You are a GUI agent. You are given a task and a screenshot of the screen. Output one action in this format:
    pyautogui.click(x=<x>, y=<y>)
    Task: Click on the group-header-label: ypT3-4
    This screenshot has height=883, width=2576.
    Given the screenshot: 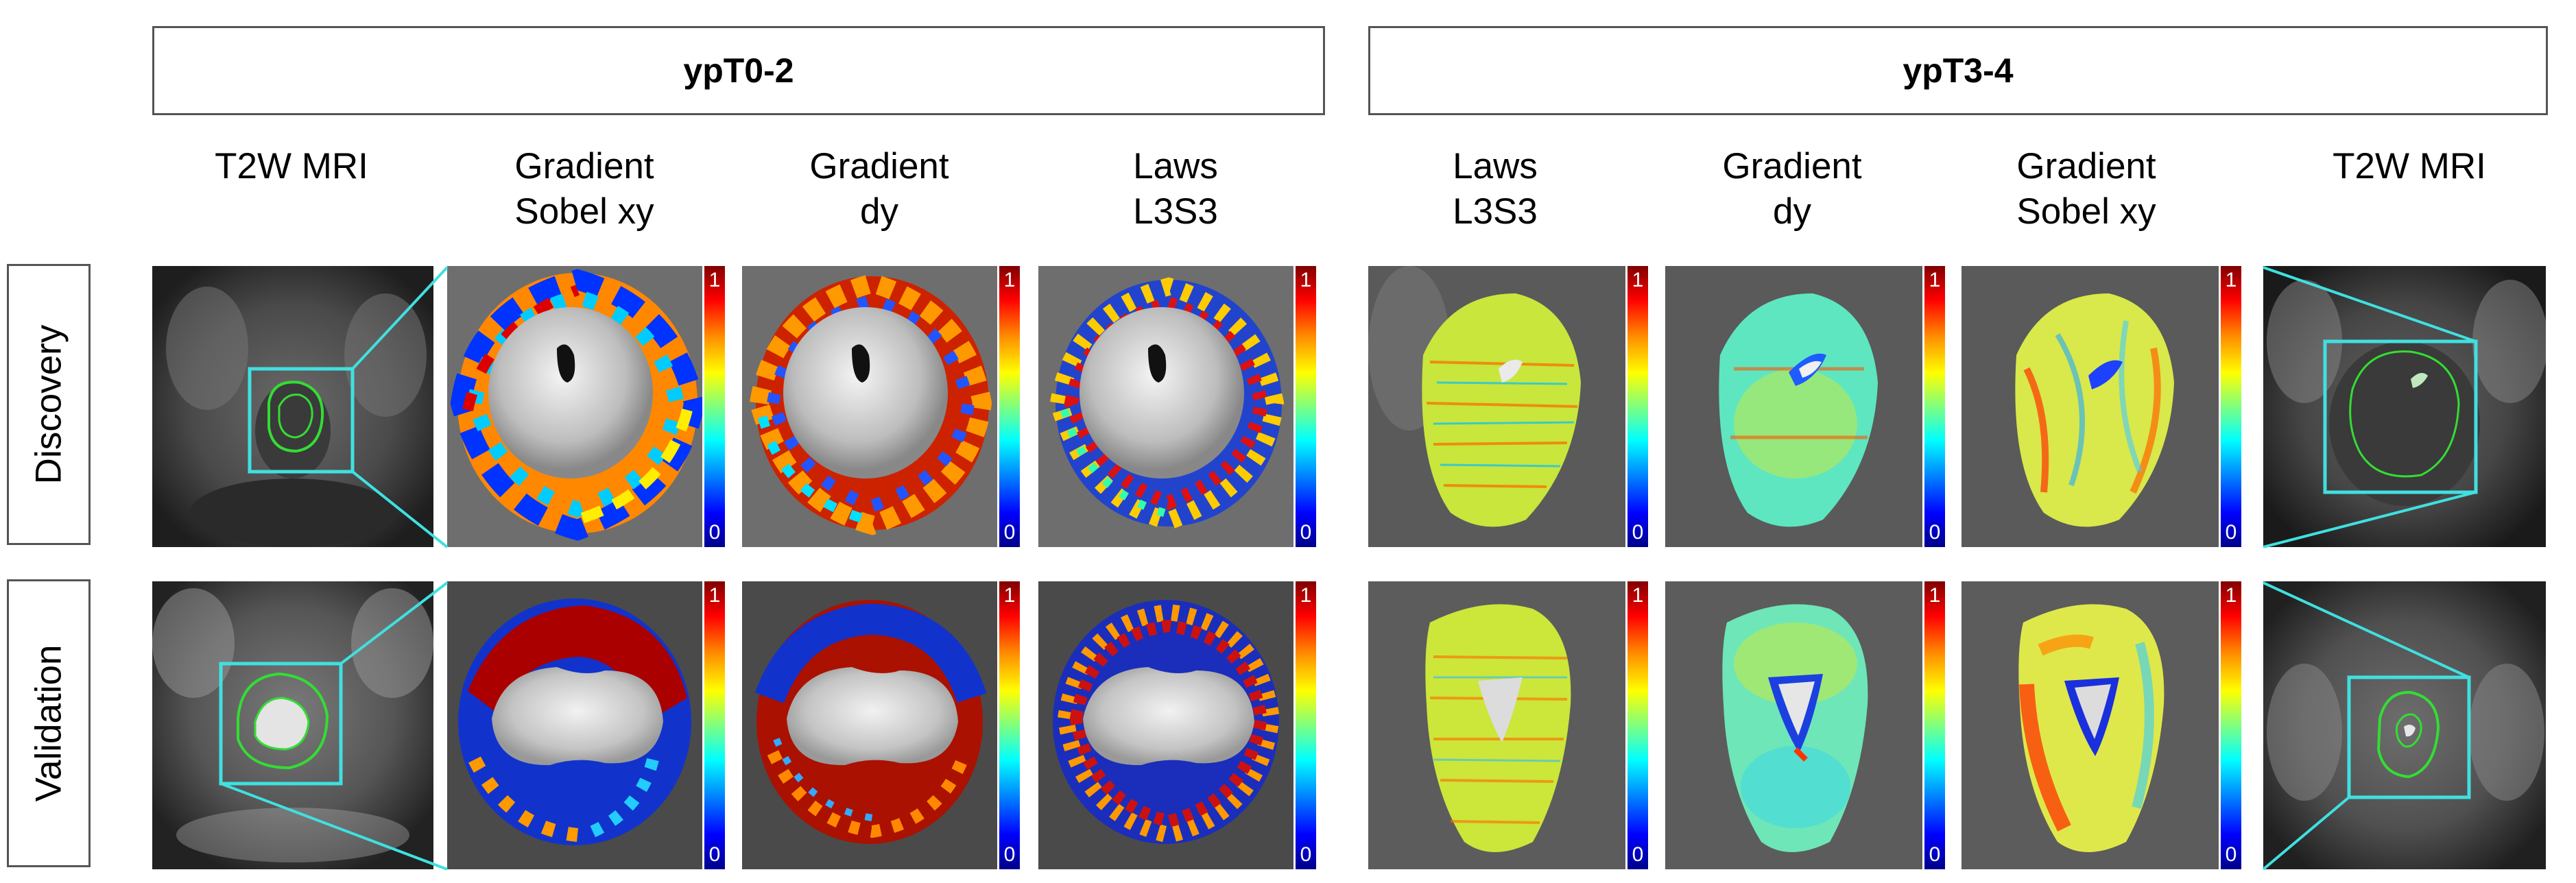 What is the action you would take?
    pyautogui.click(x=1958, y=70)
    